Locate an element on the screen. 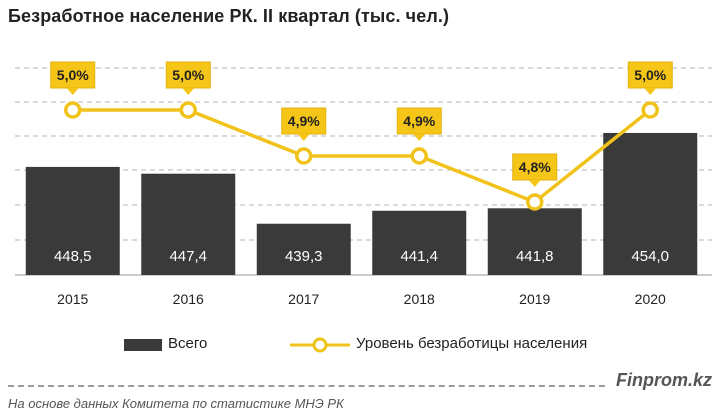 This screenshot has width=720, height=418. bar-value-label: 439,3 is located at coordinates (304, 256).